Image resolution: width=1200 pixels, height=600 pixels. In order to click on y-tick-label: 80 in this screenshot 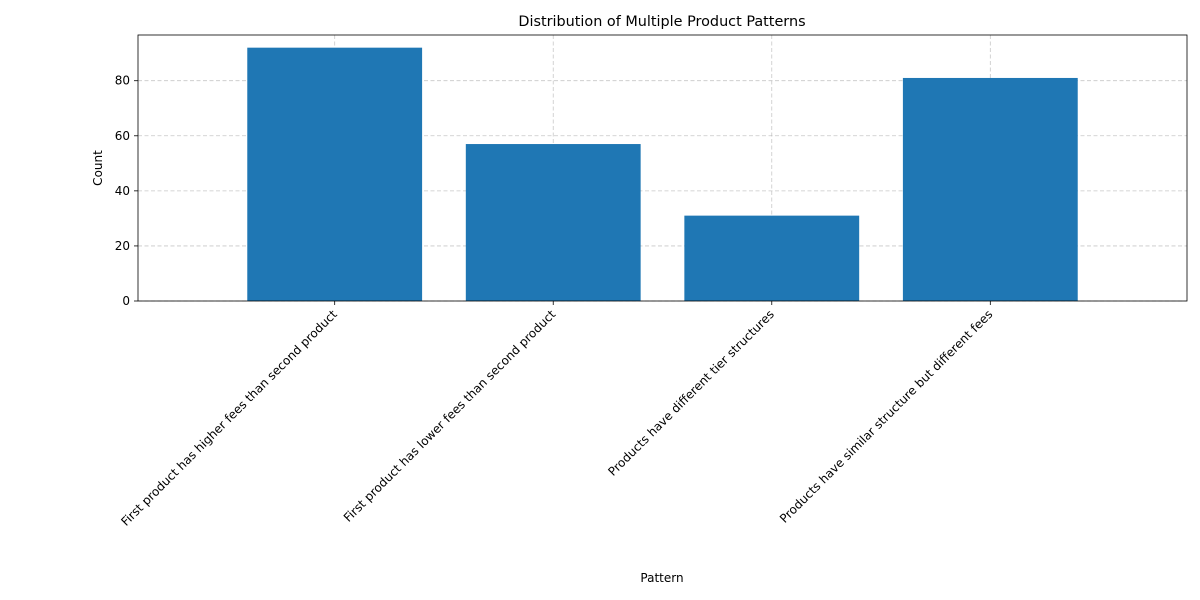, I will do `click(122, 81)`.